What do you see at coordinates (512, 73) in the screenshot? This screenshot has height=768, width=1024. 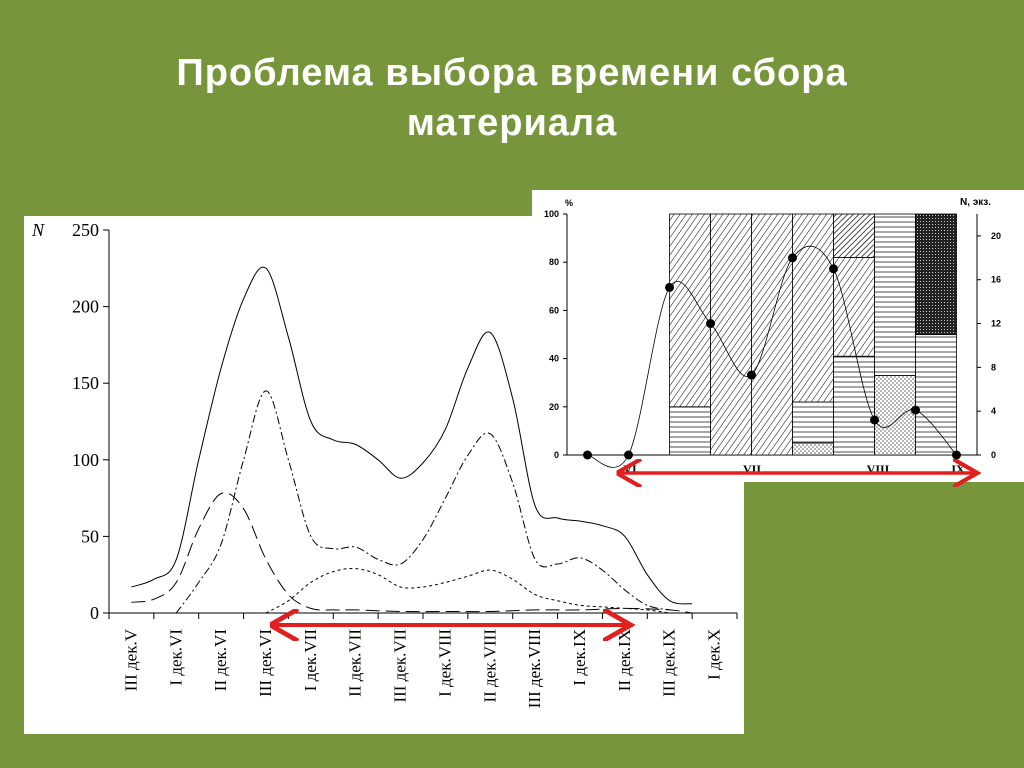 I see `slide-title-line-1: Проблема выбора времени сбора` at bounding box center [512, 73].